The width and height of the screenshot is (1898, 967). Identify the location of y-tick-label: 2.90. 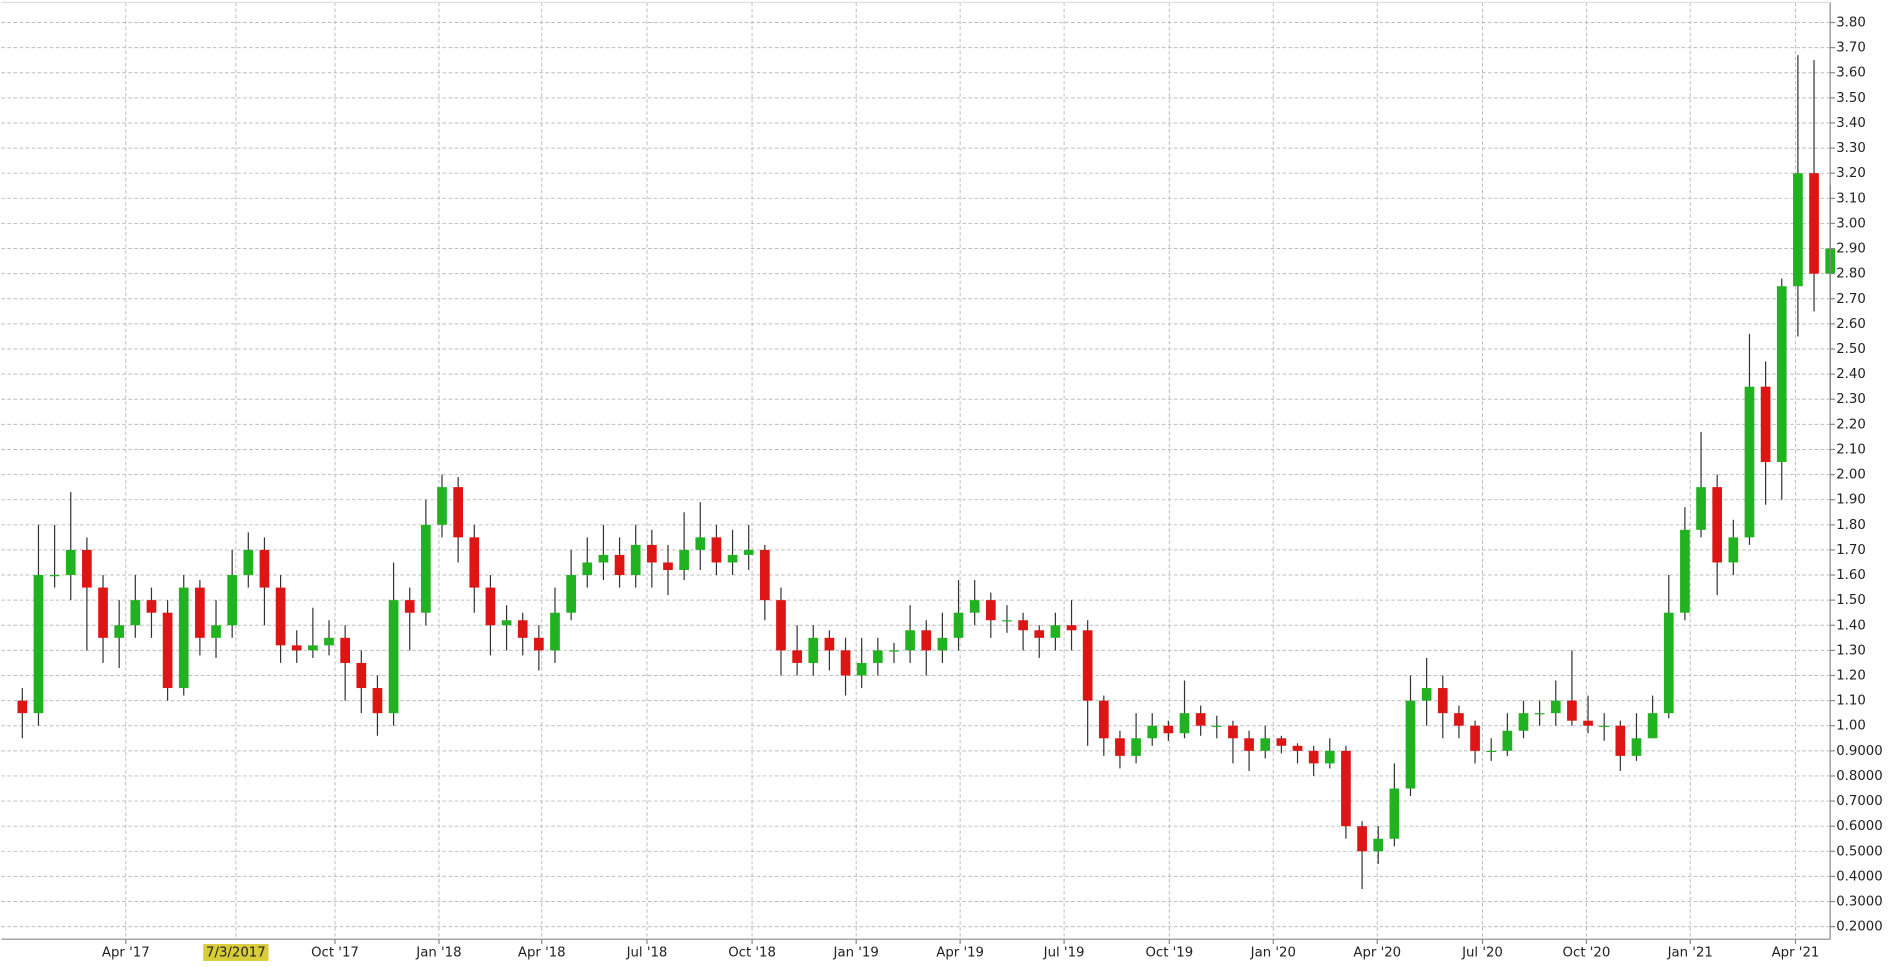
(1851, 249).